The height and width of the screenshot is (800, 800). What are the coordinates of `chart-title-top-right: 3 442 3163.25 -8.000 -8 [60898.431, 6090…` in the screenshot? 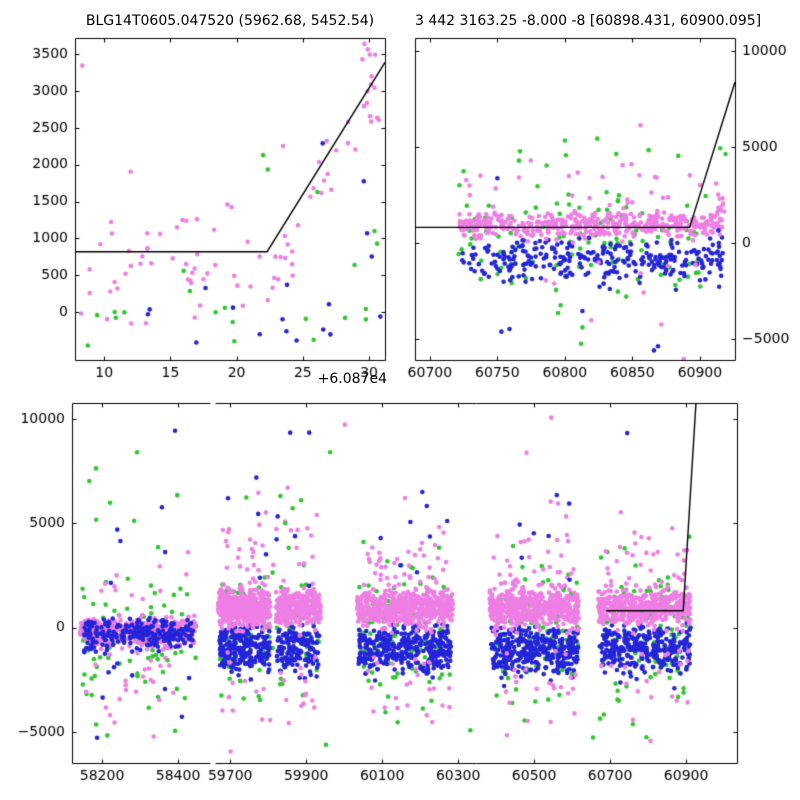 It's located at (588, 21).